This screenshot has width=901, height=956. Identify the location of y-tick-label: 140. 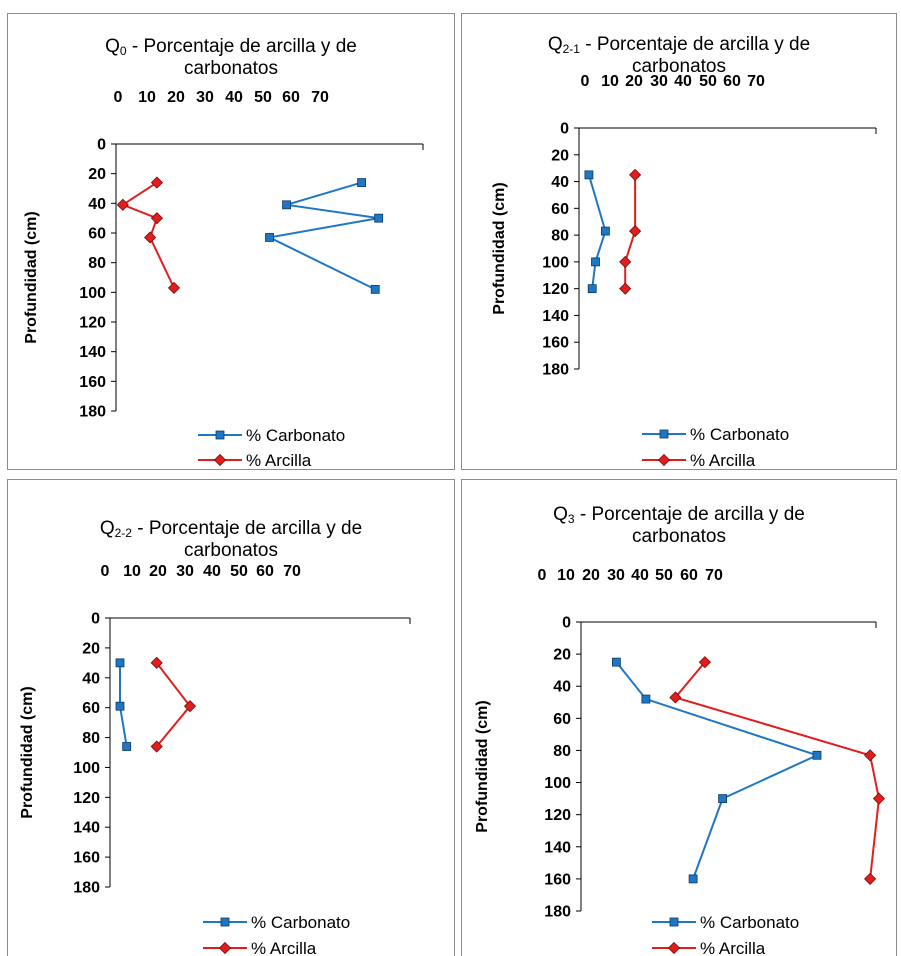
(92, 352).